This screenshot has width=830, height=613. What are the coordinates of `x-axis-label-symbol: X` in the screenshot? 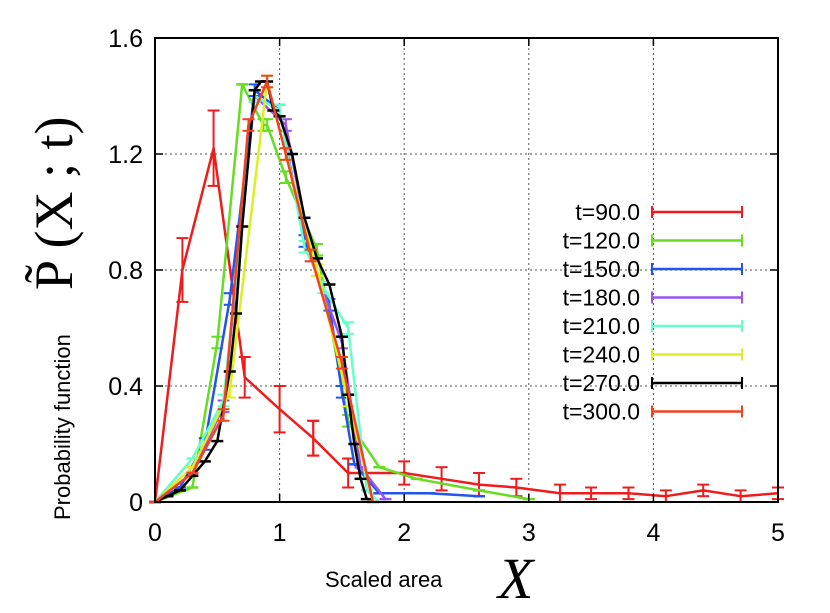 It's located at (516, 578).